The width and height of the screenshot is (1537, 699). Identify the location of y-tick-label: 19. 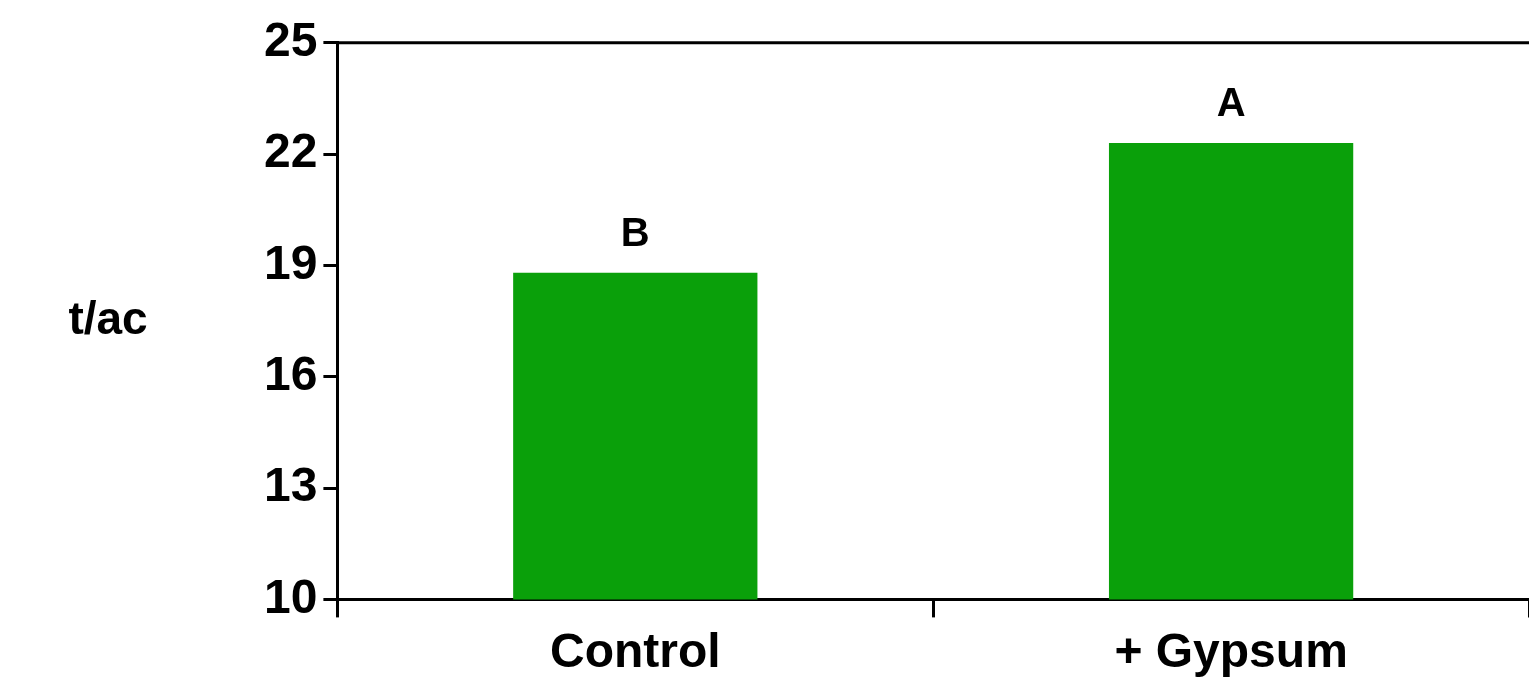
(291, 262).